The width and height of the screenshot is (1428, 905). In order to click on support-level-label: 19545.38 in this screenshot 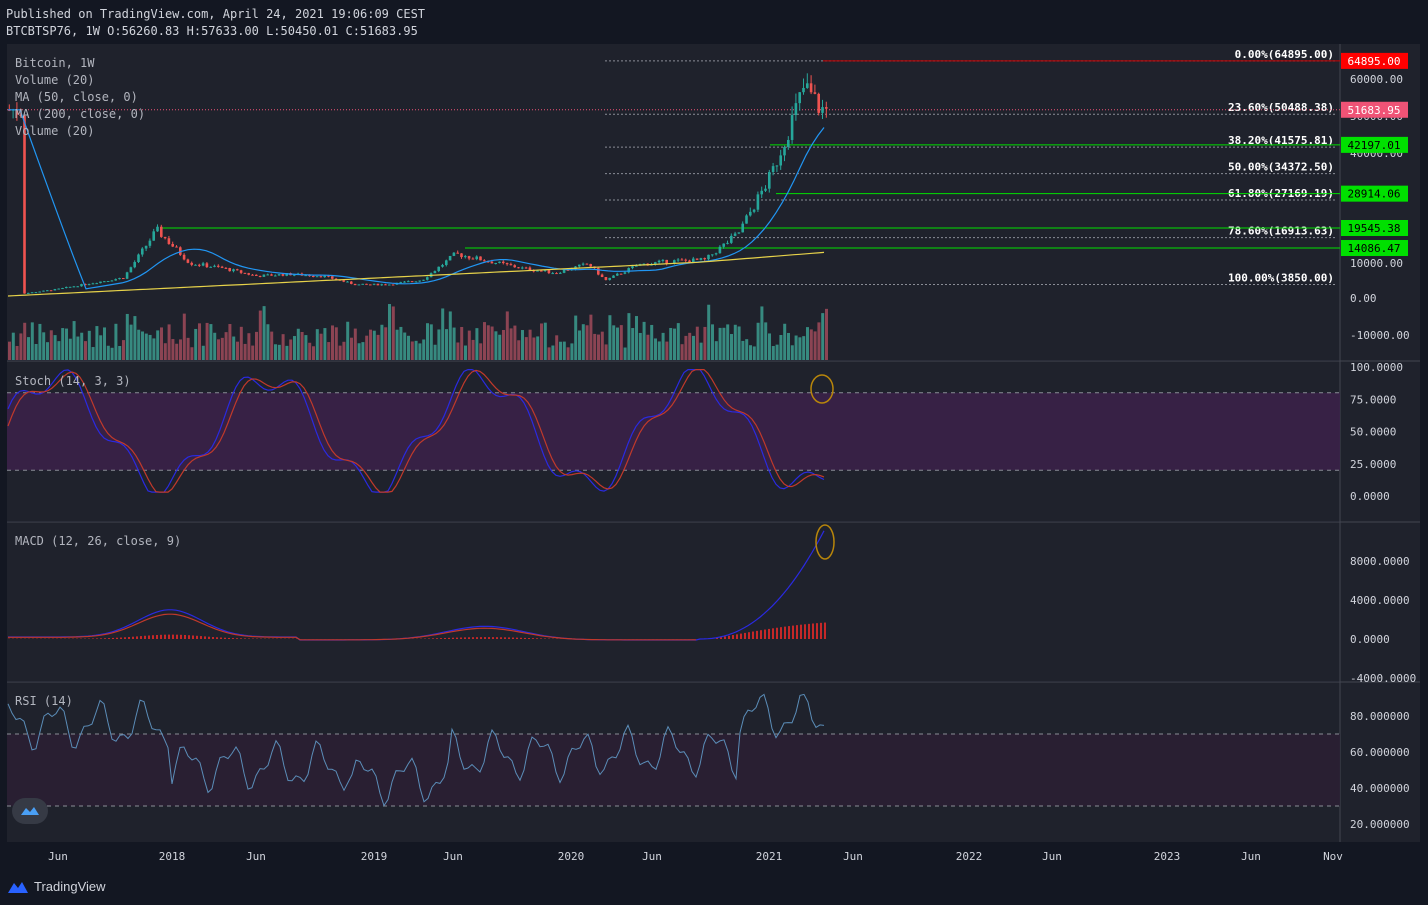, I will do `click(1374, 228)`.